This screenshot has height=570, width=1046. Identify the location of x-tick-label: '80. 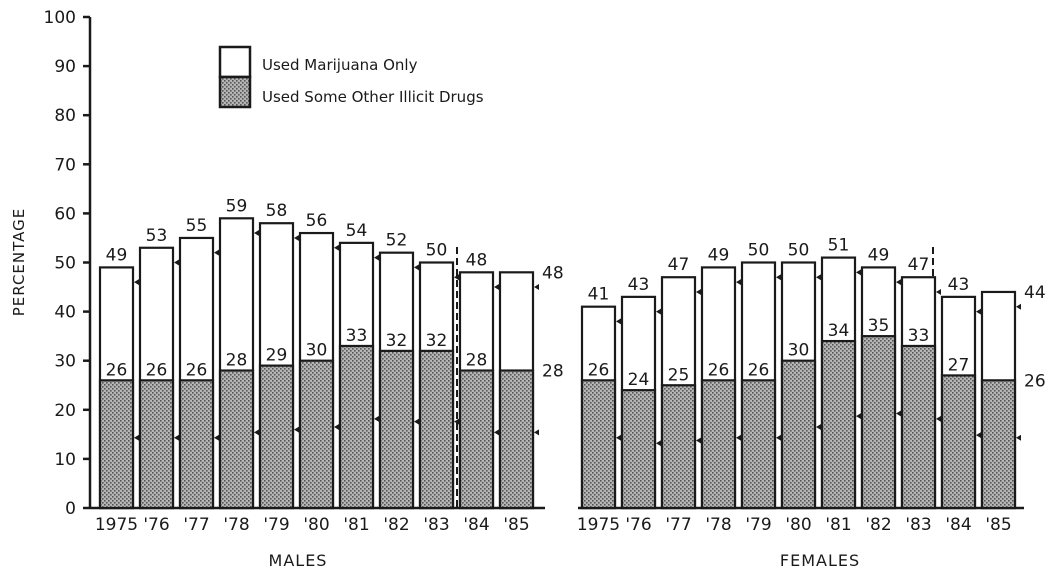
(316, 525).